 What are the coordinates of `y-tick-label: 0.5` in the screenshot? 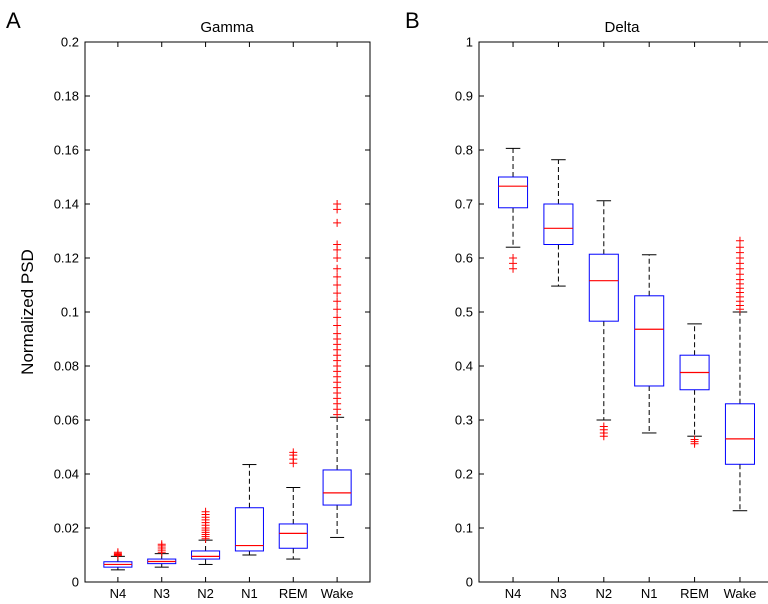 It's located at (464, 312).